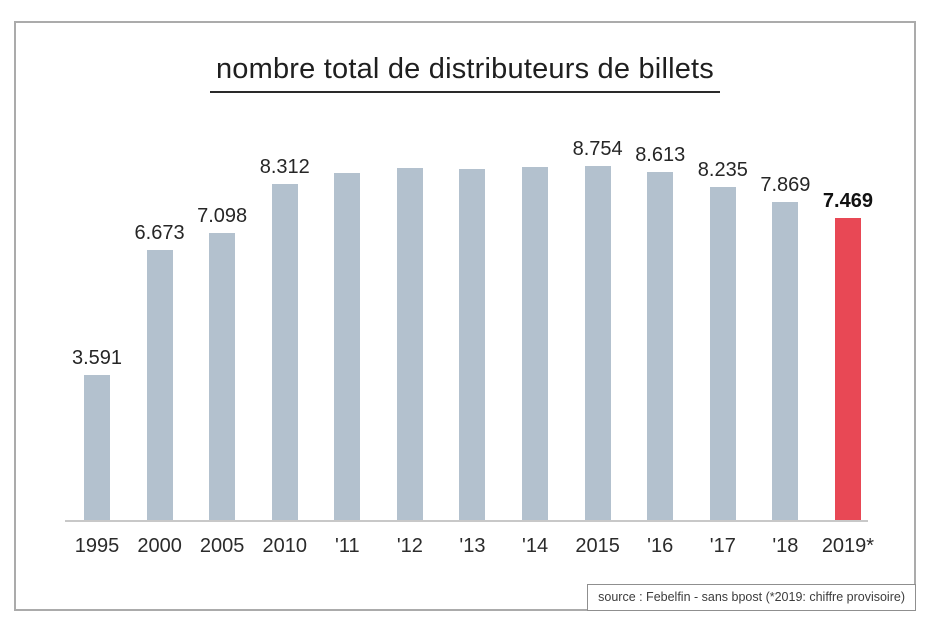 This screenshot has width=930, height=628. What do you see at coordinates (97, 546) in the screenshot?
I see `x-axis-label: 1995` at bounding box center [97, 546].